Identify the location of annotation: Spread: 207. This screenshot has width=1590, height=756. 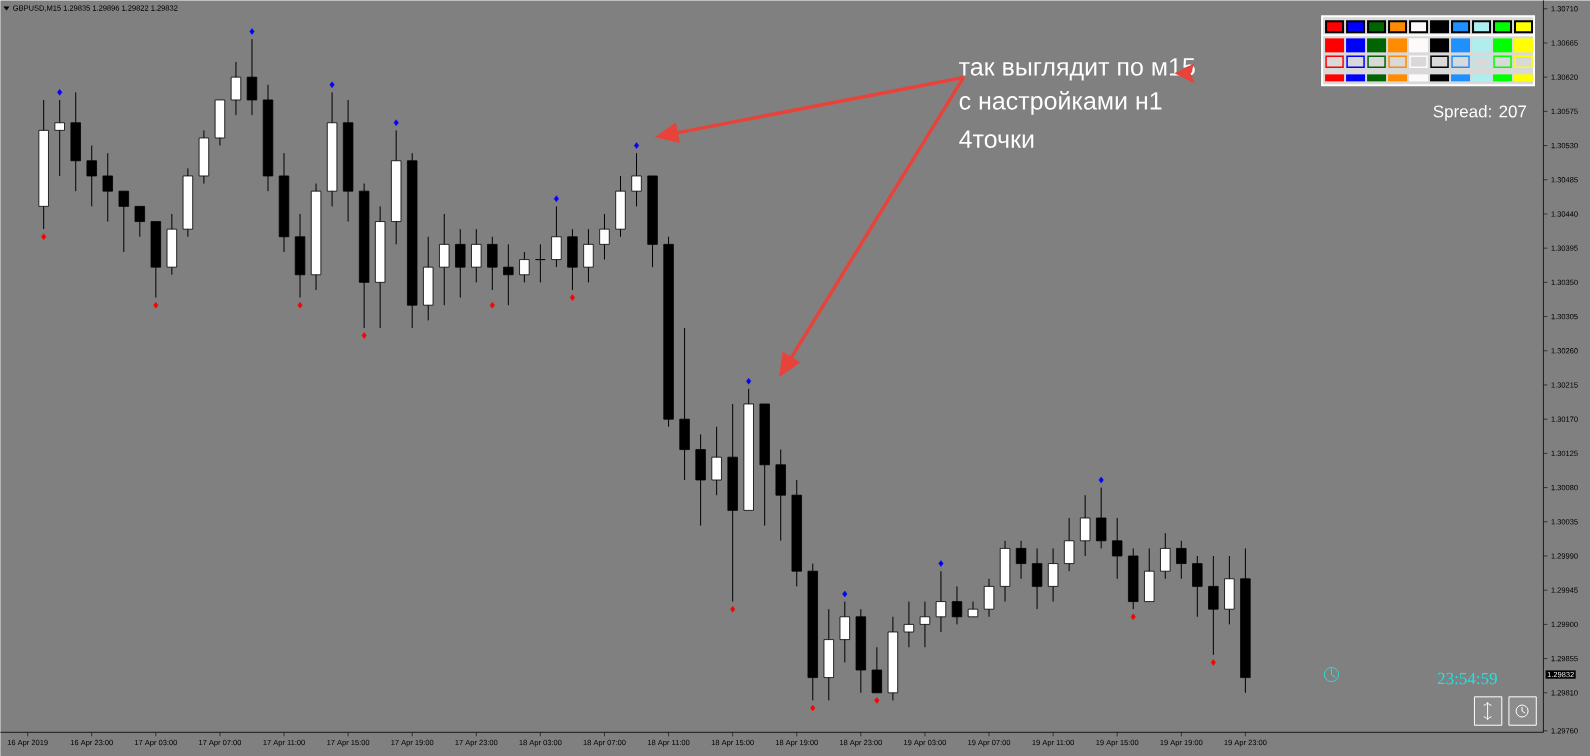
(1480, 112).